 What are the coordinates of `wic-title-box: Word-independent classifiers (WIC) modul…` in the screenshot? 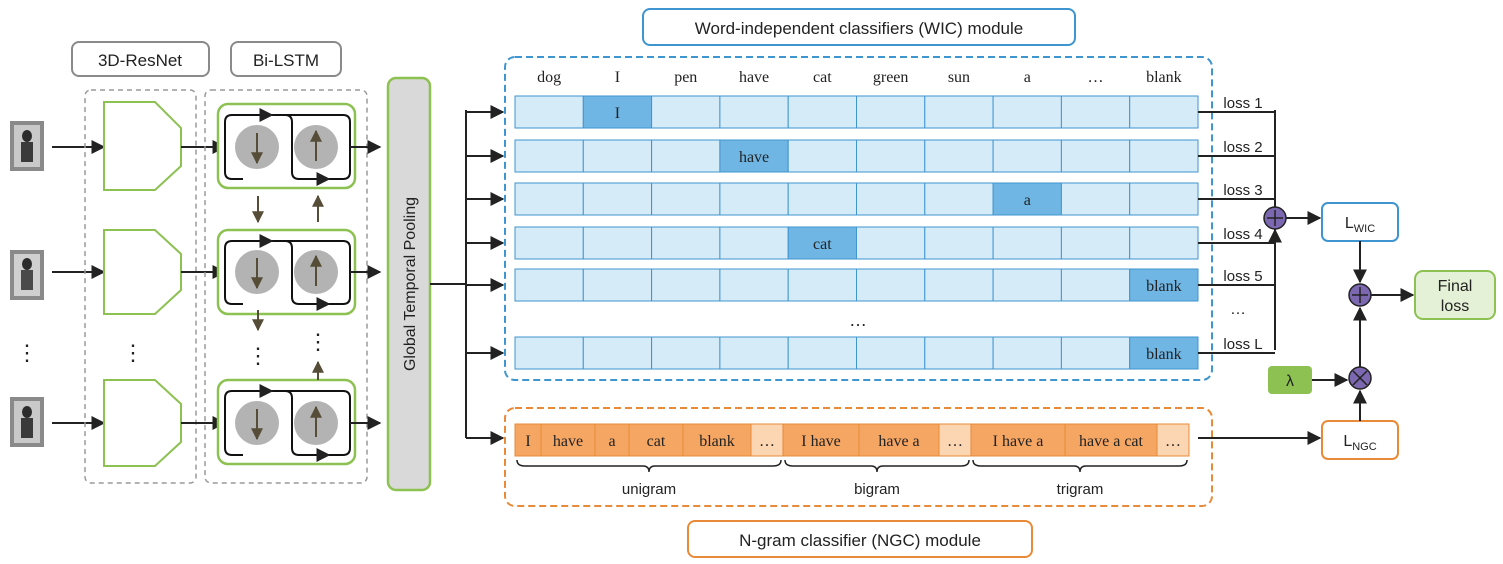 It's located at (859, 27).